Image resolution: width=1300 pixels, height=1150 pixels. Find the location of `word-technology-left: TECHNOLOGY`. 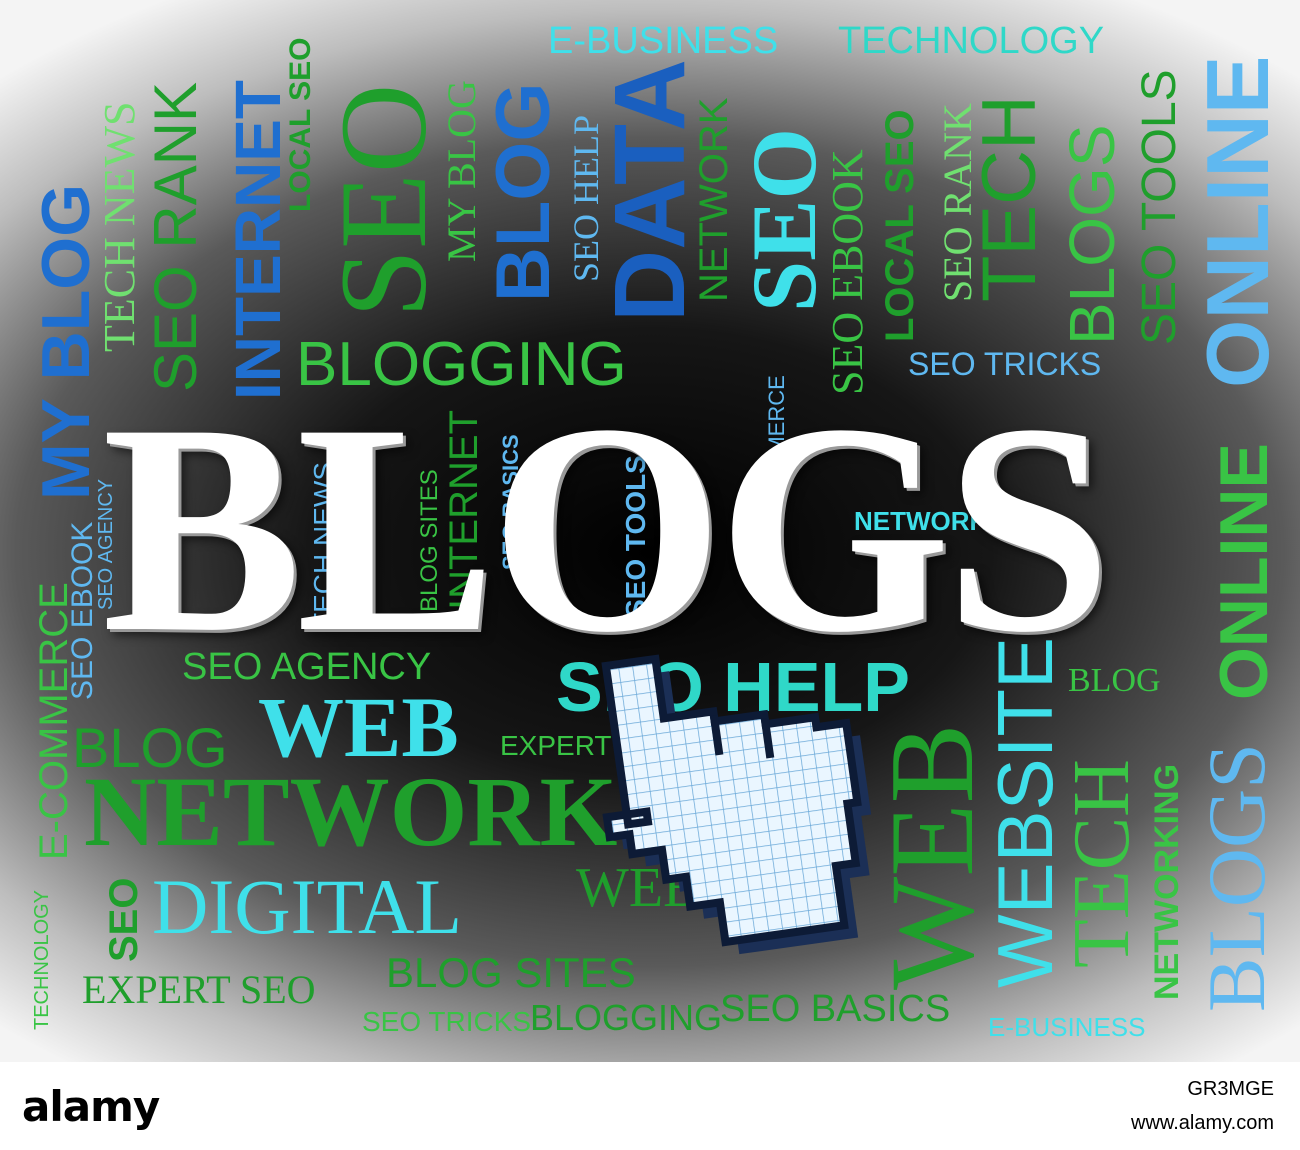

word-technology-left: TECHNOLOGY is located at coordinates (42, 959).